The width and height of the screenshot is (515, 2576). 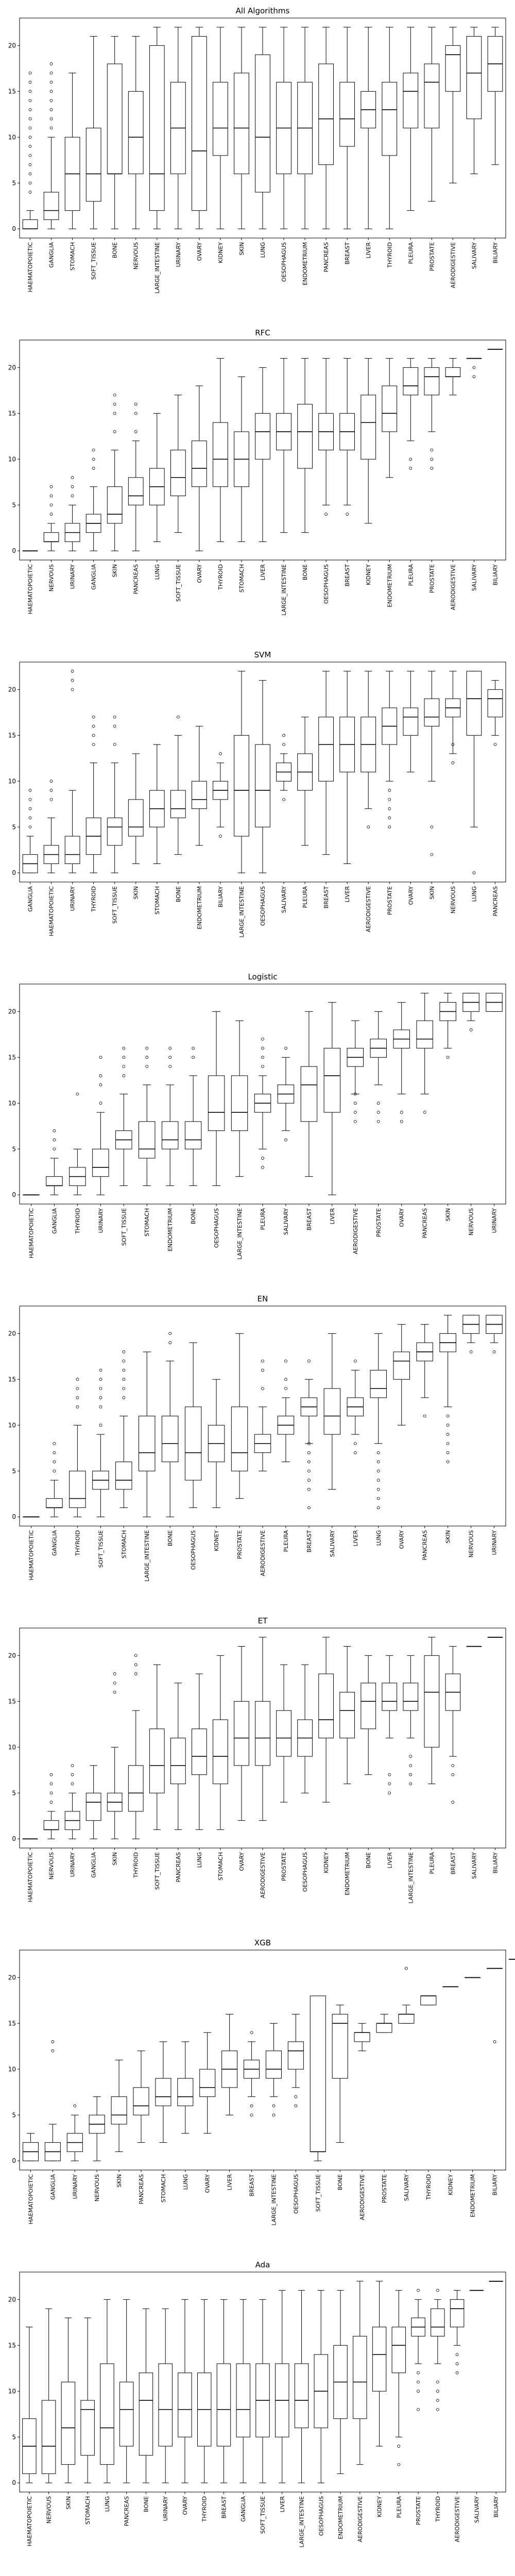 I want to click on x-tick-label: SALIVARY, so click(x=477, y=2509).